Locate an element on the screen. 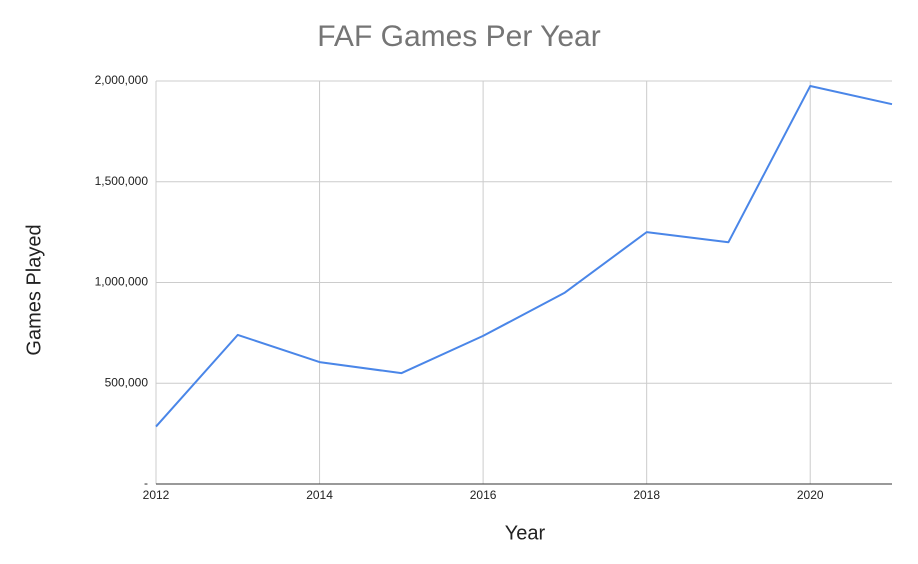 The image size is (918, 564). y-tick-label: 2,000,000 is located at coordinates (122, 80).